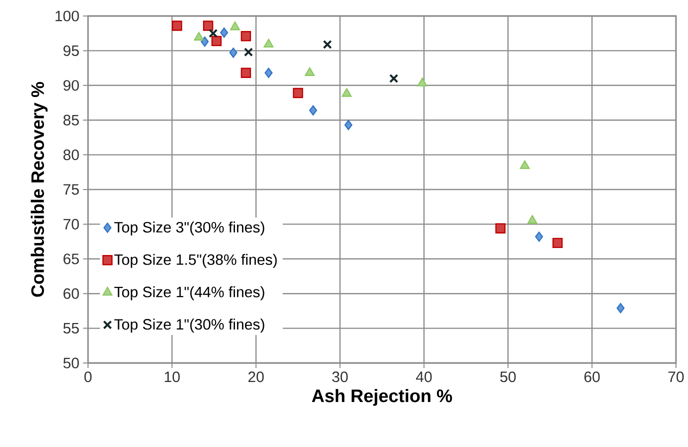  Describe the element at coordinates (195, 261) in the screenshot. I see `legend-label: Top Size 1.5"(38% fines)` at that location.